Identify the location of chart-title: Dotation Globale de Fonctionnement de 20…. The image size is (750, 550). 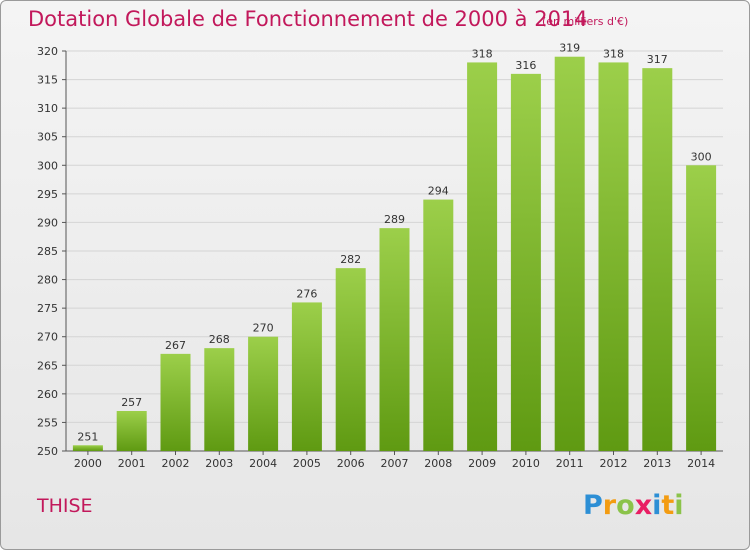
(308, 19).